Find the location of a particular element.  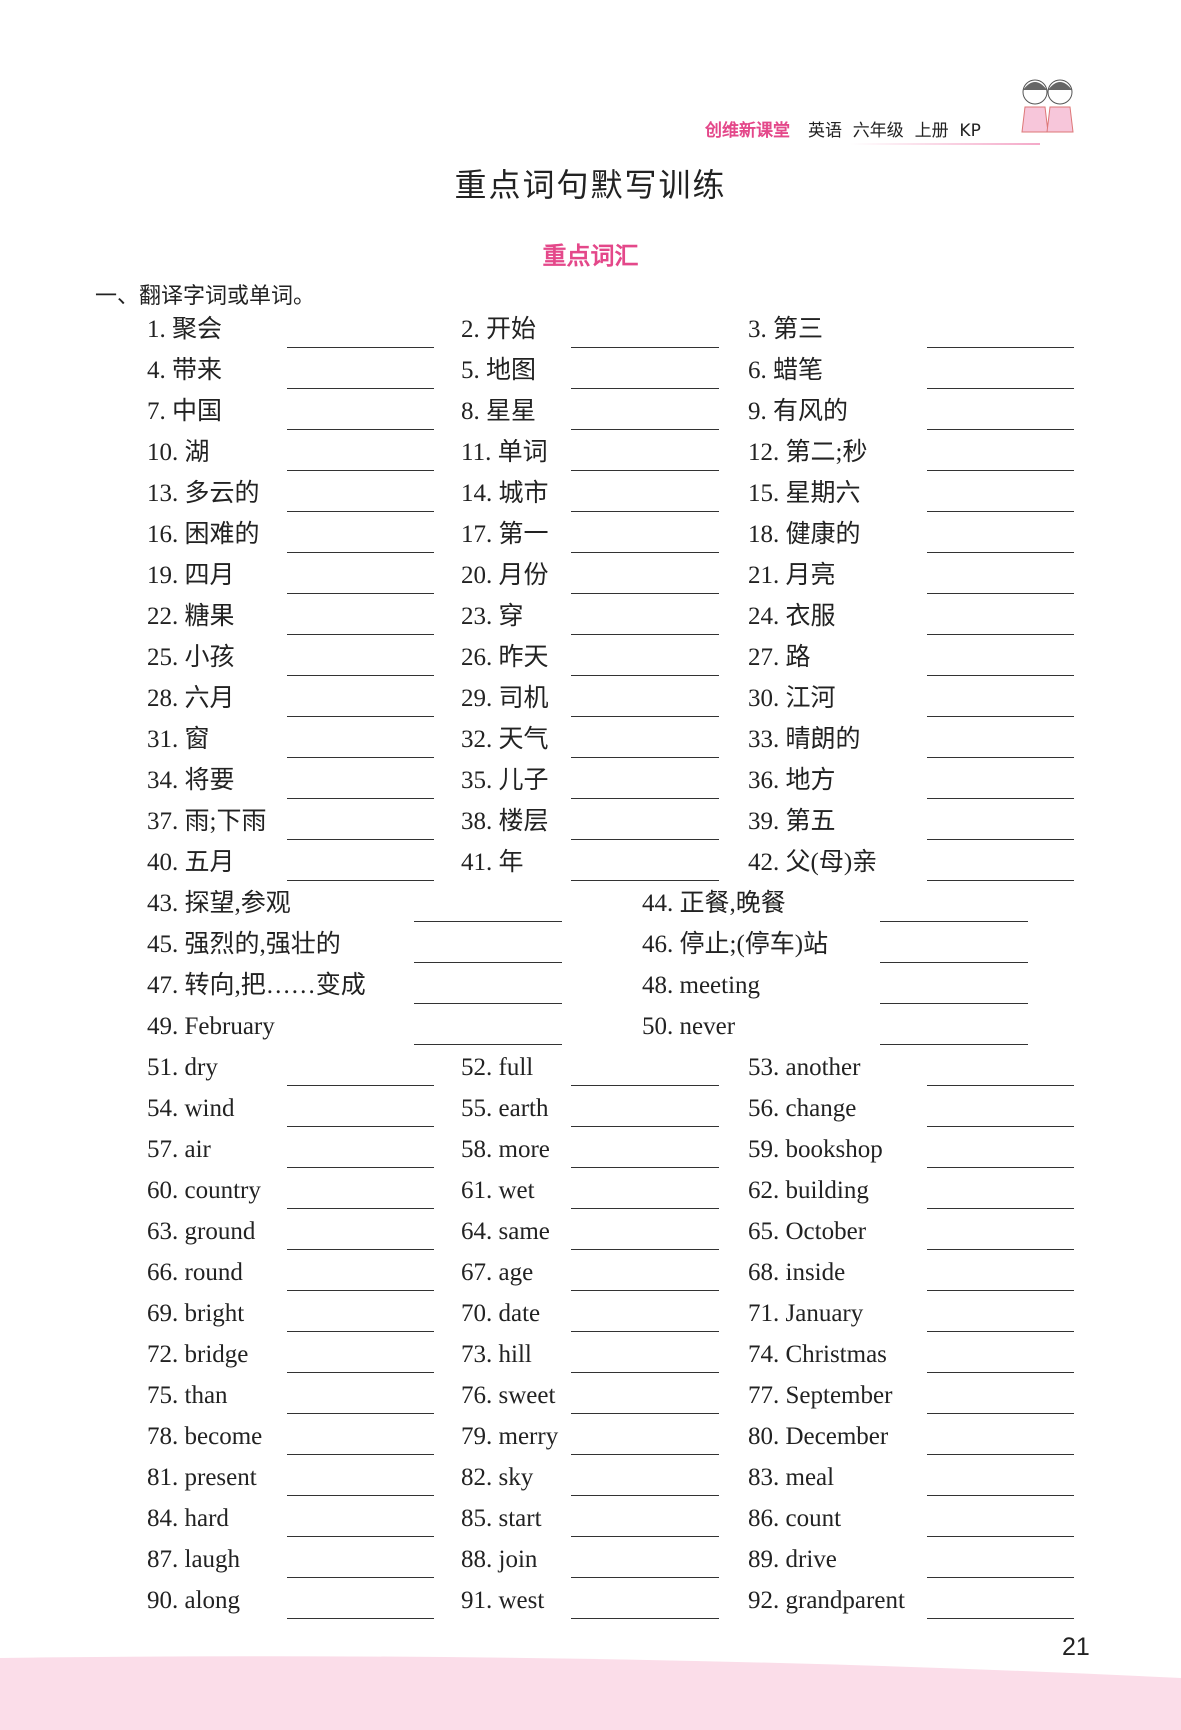

vocab-prompt: 92. grandparent is located at coordinates (826, 1600).